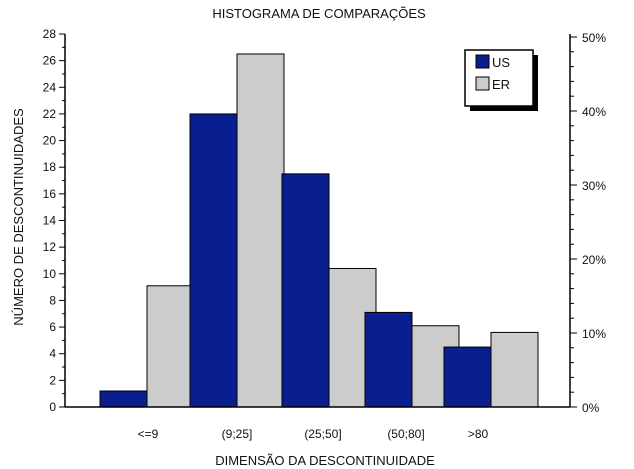 This screenshot has width=634, height=469. What do you see at coordinates (52, 407) in the screenshot?
I see `y-tick-label-0: 0` at bounding box center [52, 407].